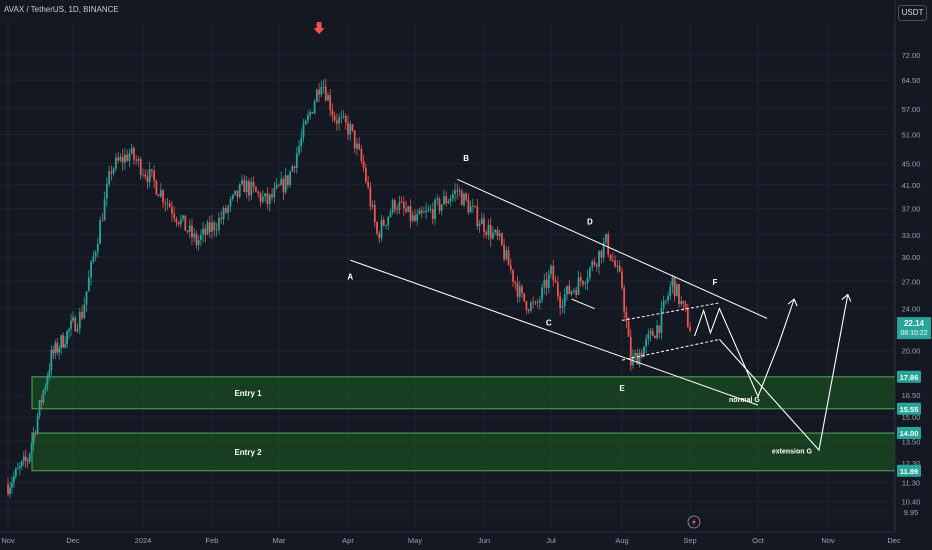 The height and width of the screenshot is (550, 932). I want to click on y-tick-label: 9.95, so click(911, 512).